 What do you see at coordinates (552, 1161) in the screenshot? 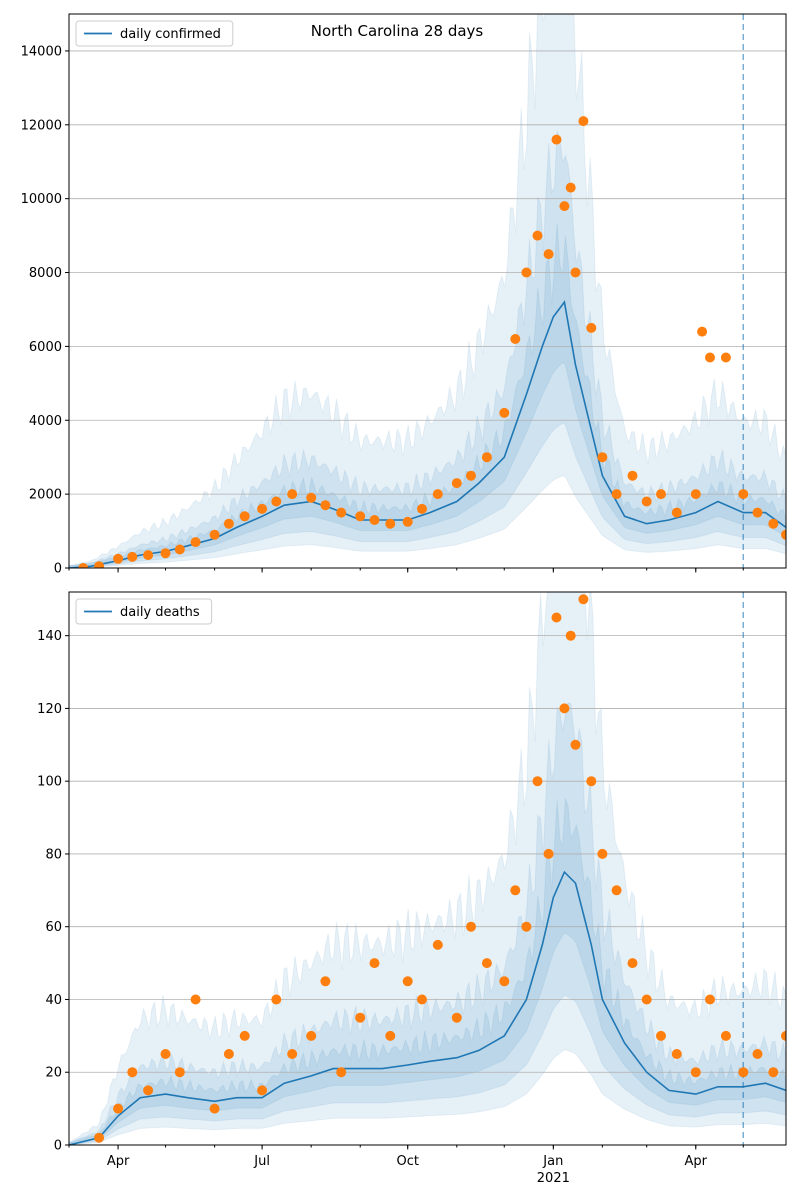
I see `x-tick-label: Jan` at bounding box center [552, 1161].